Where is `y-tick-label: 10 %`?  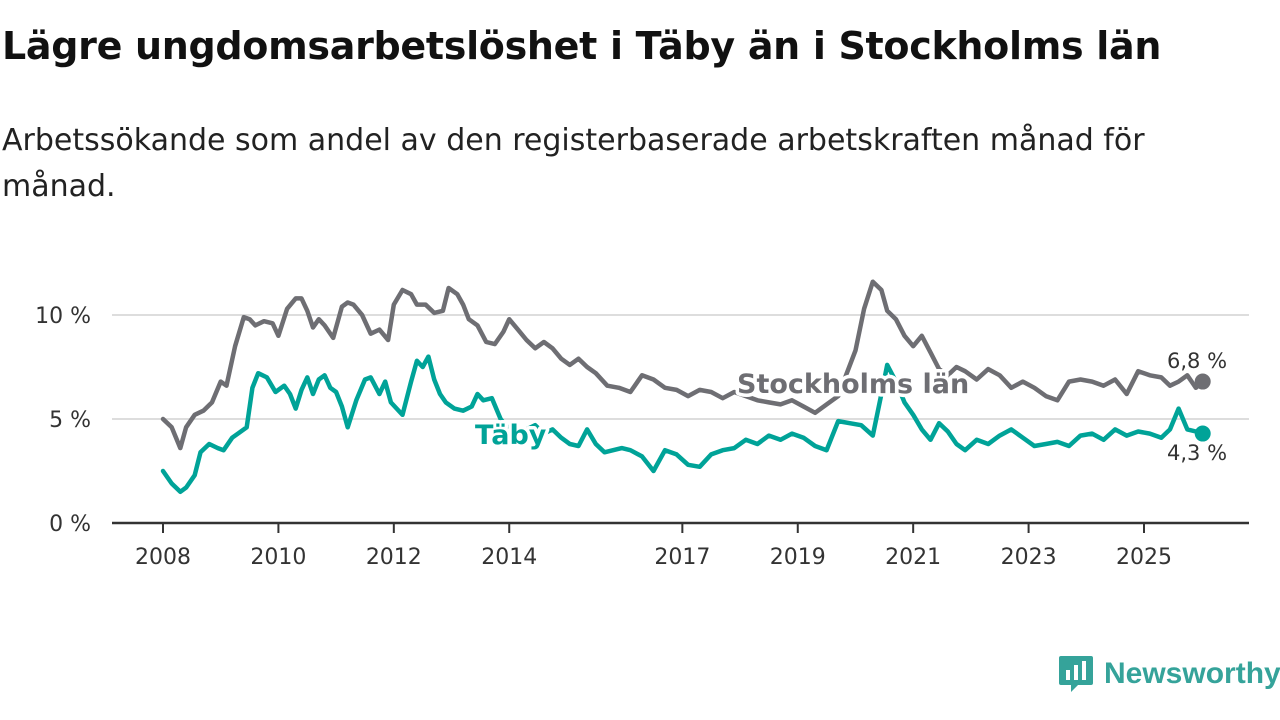
y-tick-label: 10 % is located at coordinates (63, 316).